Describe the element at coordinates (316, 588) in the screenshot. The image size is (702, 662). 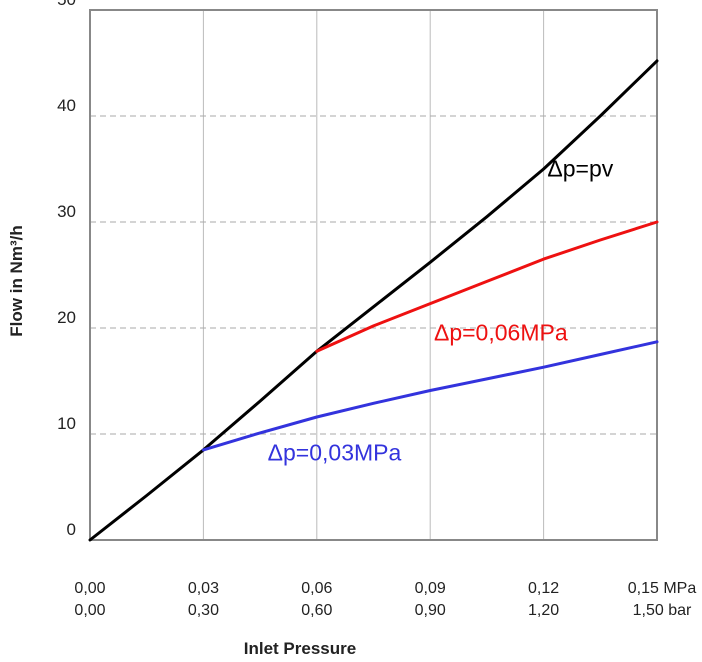
I see `x-tick-label-mpa: 0,06` at that location.